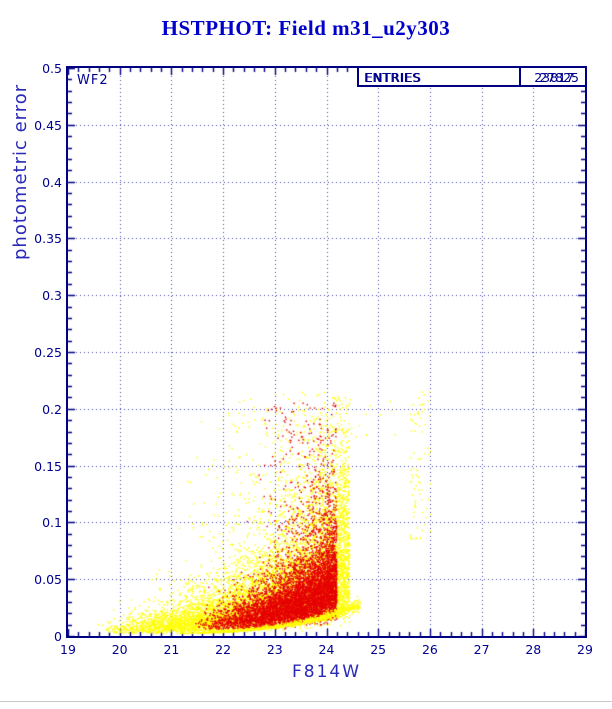 This screenshot has height=709, width=612. I want to click on window-edge, so click(306, 701).